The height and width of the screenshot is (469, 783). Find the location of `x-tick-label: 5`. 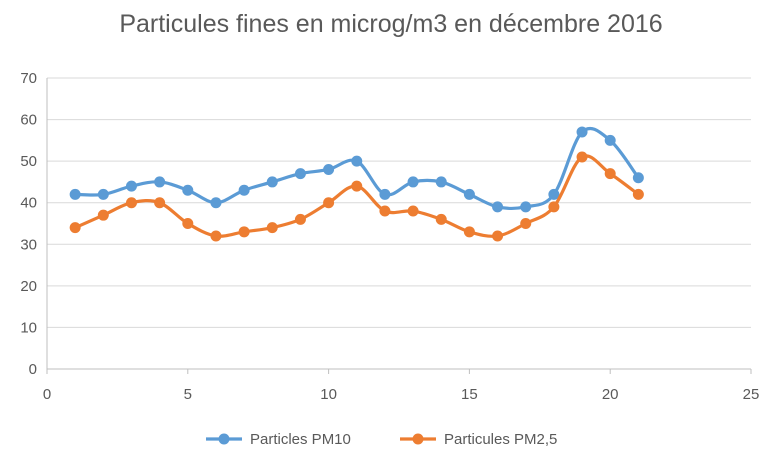

x-tick-label: 5 is located at coordinates (188, 394).